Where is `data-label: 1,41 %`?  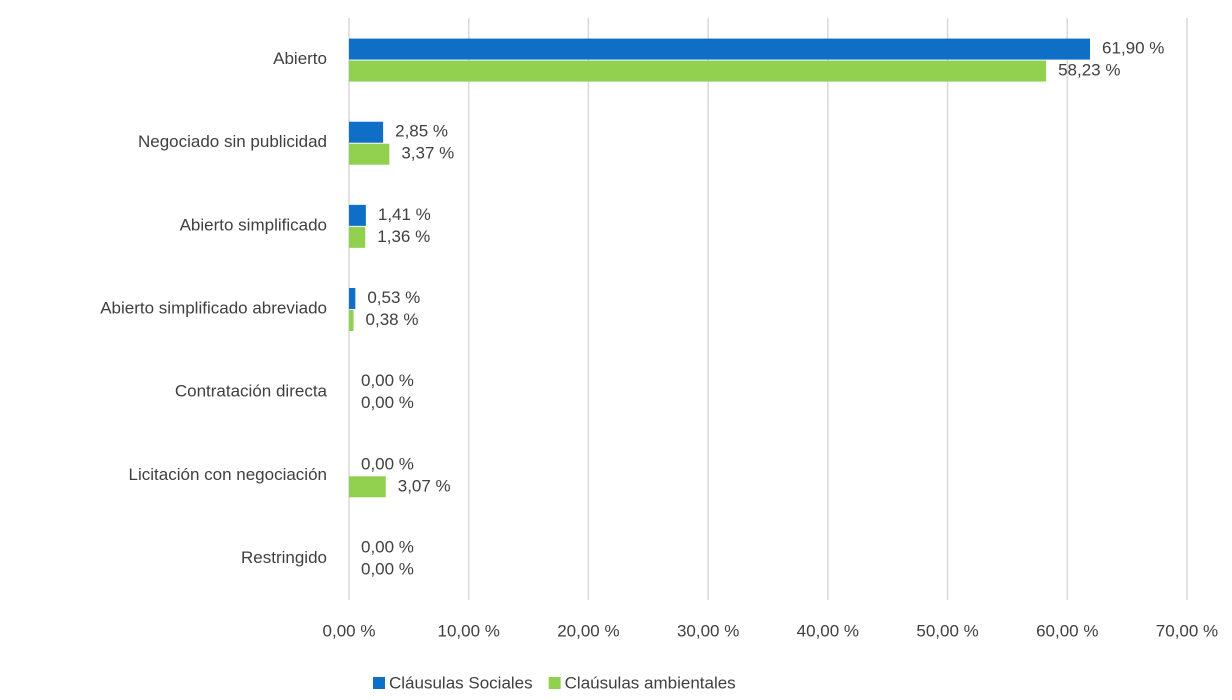
data-label: 1,41 % is located at coordinates (404, 214).